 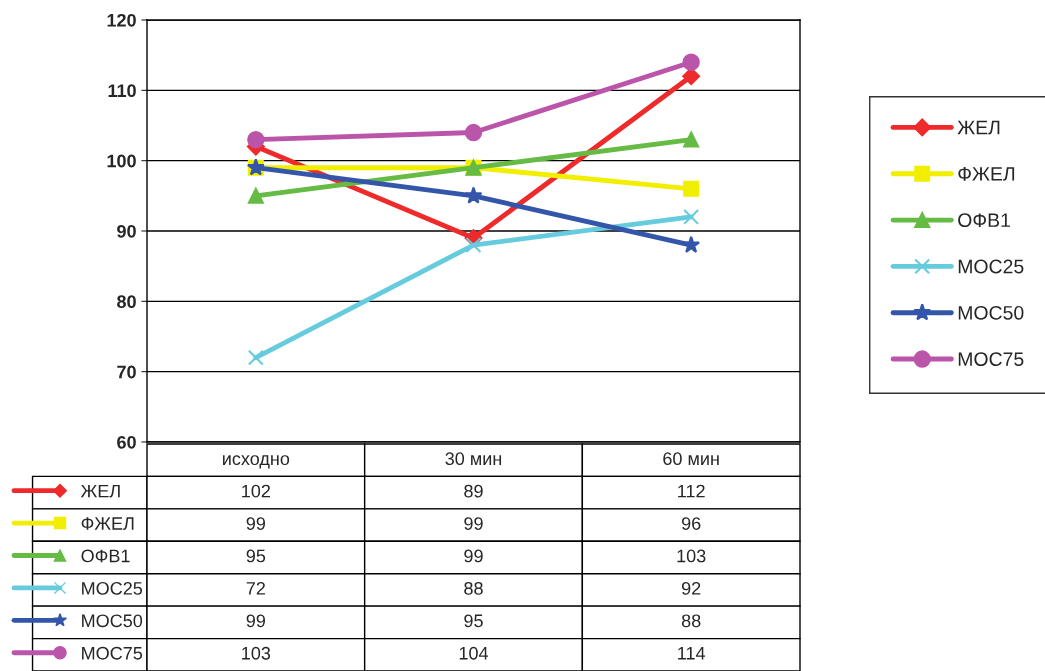 I want to click on data-label: 112, so click(x=691, y=491).